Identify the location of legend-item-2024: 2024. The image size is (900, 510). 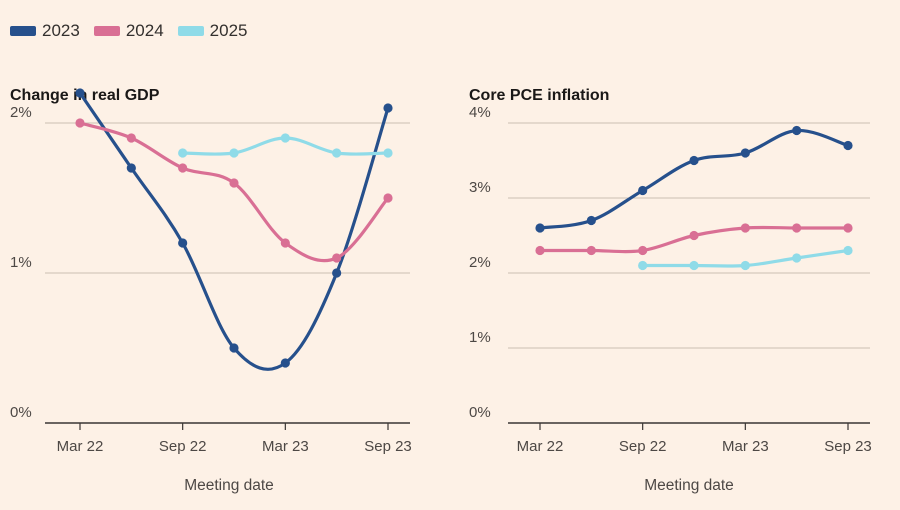
(128, 31).